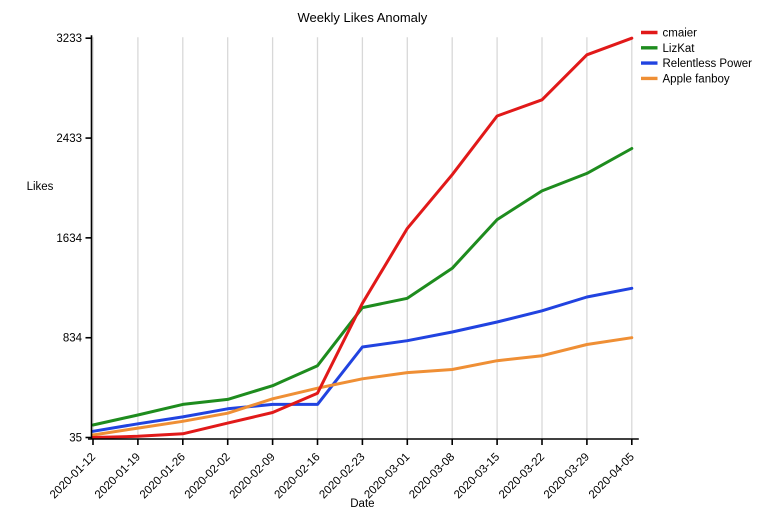 This screenshot has height=525, width=775. Describe the element at coordinates (118, 476) in the screenshot. I see `x-tick-label: 2020-01-19` at that location.